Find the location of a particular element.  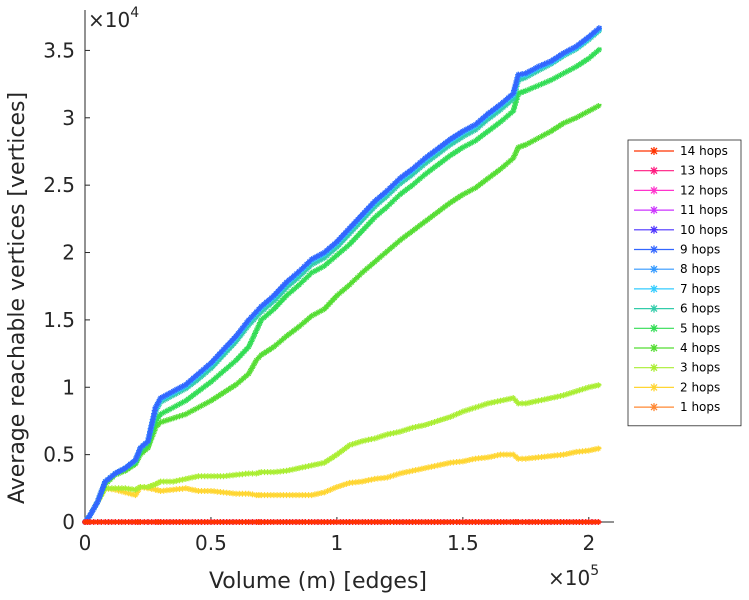

legend-box is located at coordinates (684, 283).